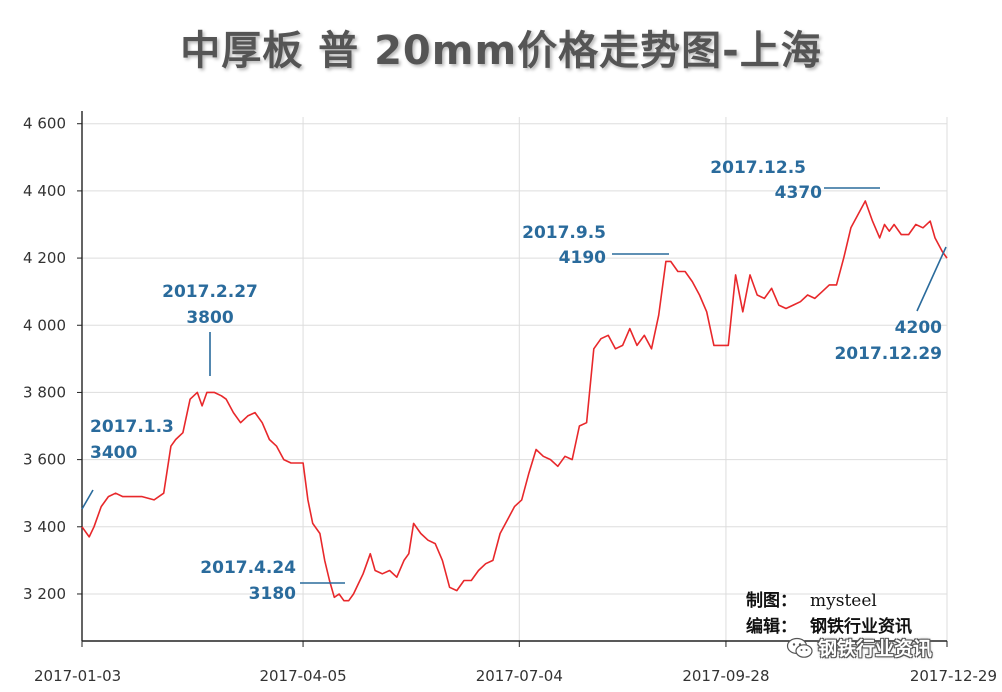 The height and width of the screenshot is (692, 1002). What do you see at coordinates (302, 676) in the screenshot?
I see `x-tick-label: 2017-04-05` at bounding box center [302, 676].